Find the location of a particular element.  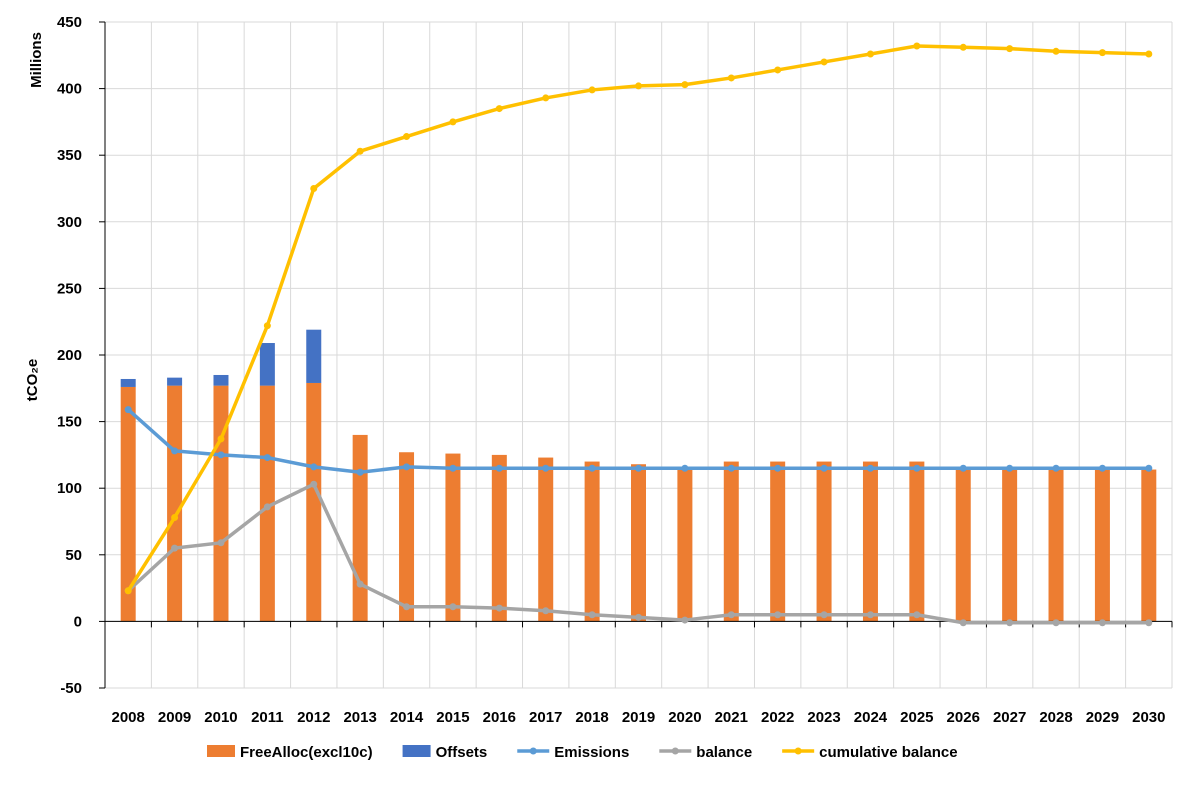

bar-freealloc-excl10c--2019 is located at coordinates (638, 543).